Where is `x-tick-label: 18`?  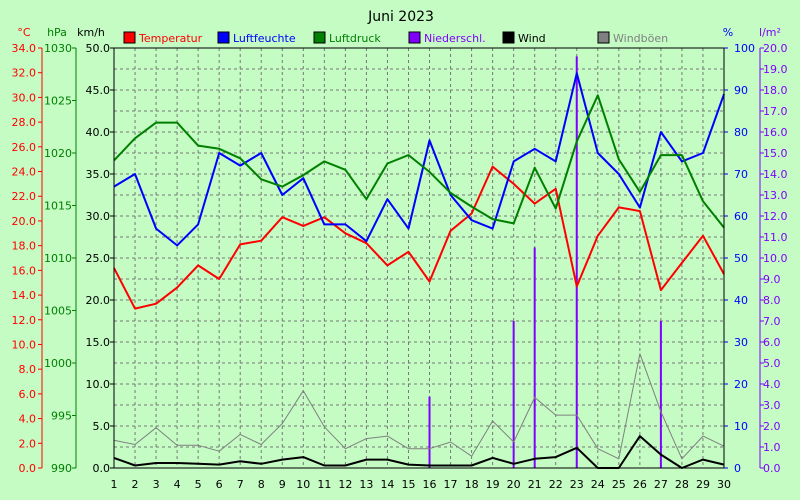
x-tick-label: 18 is located at coordinates (472, 484).